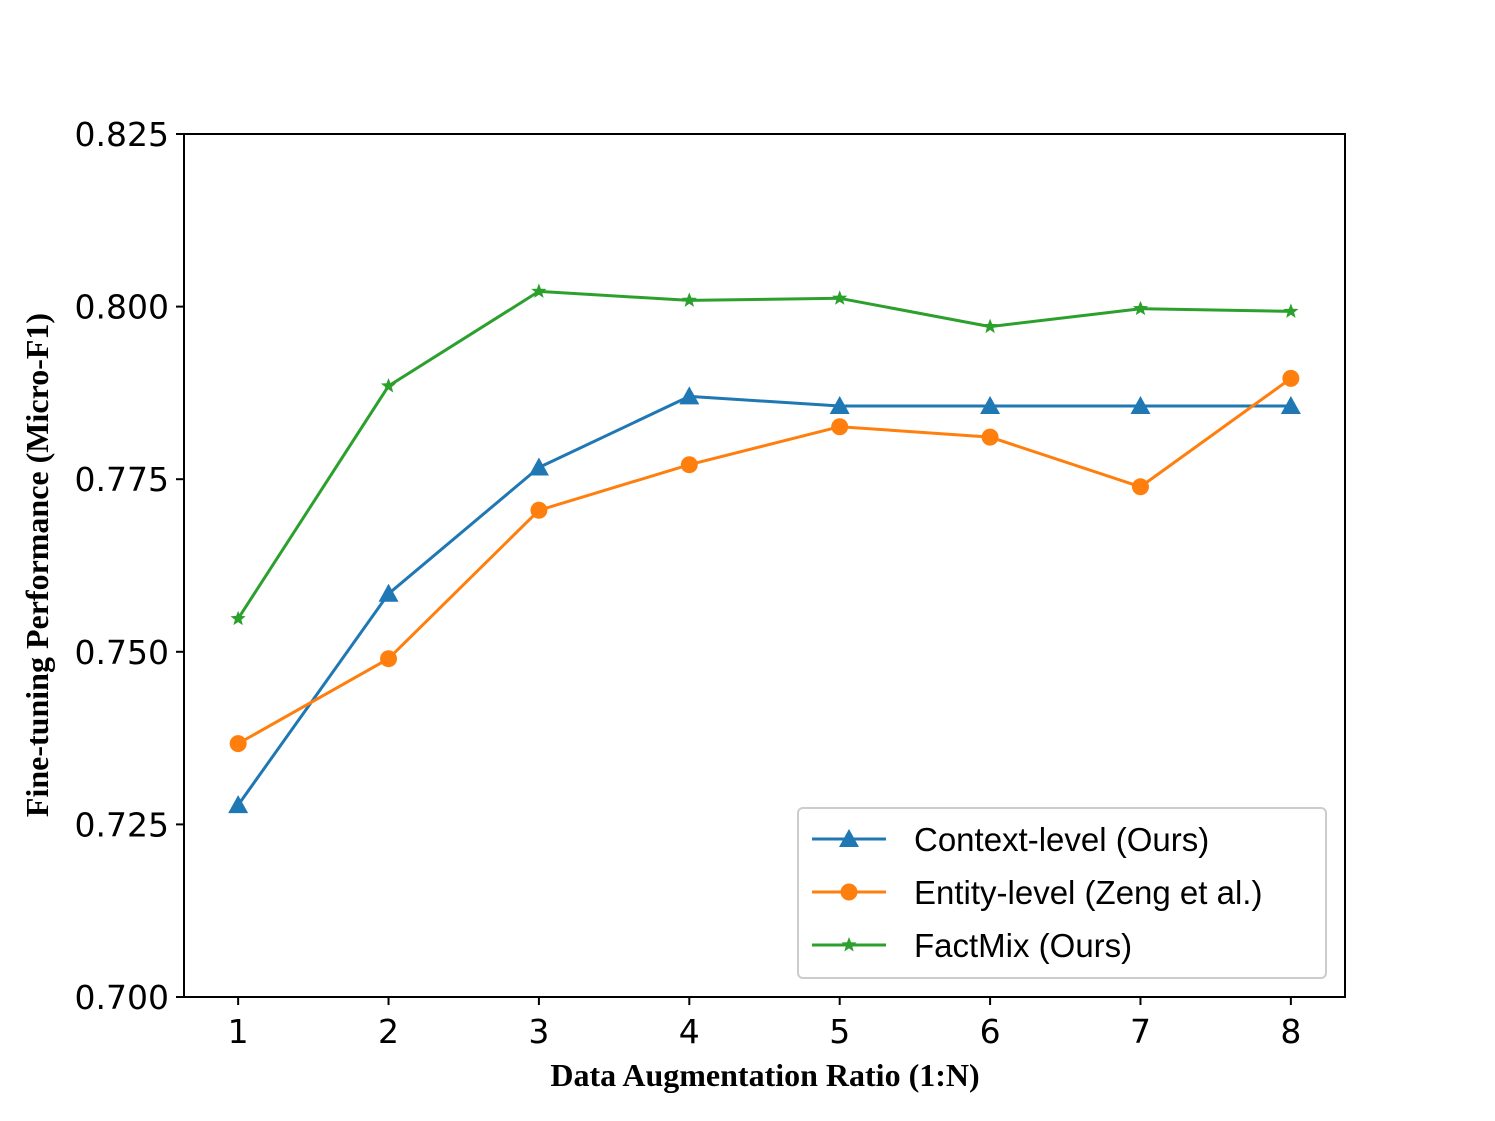  What do you see at coordinates (1140, 1031) in the screenshot?
I see `x-tick-label: 7` at bounding box center [1140, 1031].